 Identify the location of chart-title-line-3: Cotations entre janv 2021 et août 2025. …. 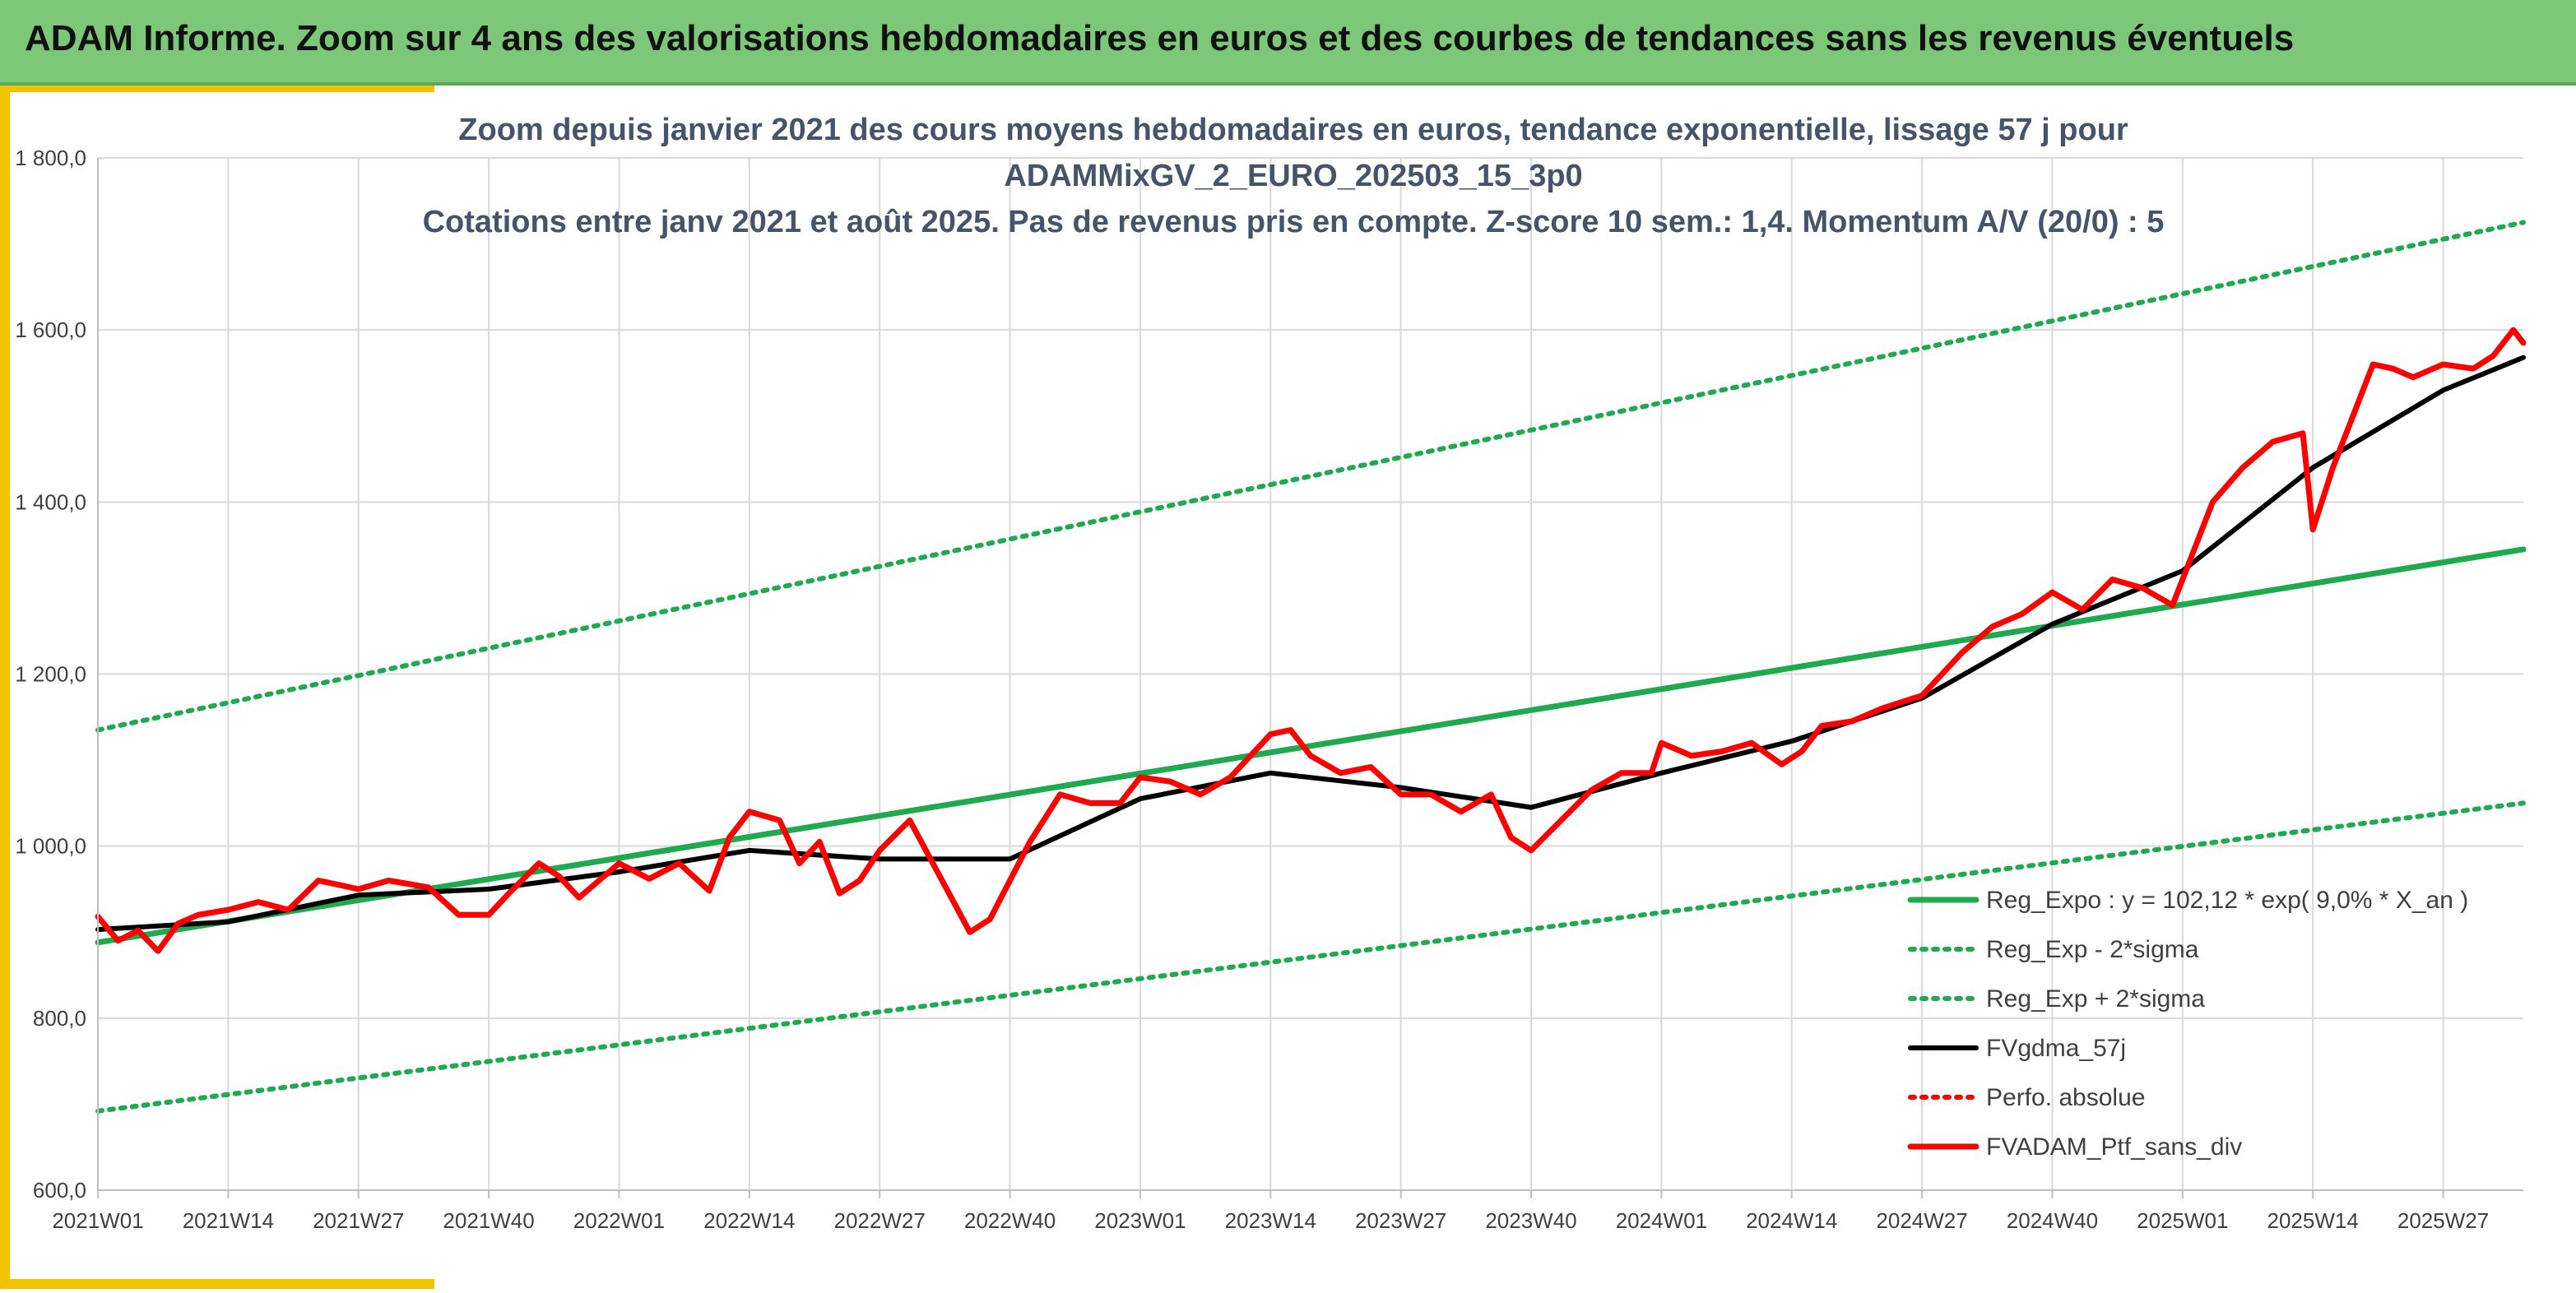
(1294, 222).